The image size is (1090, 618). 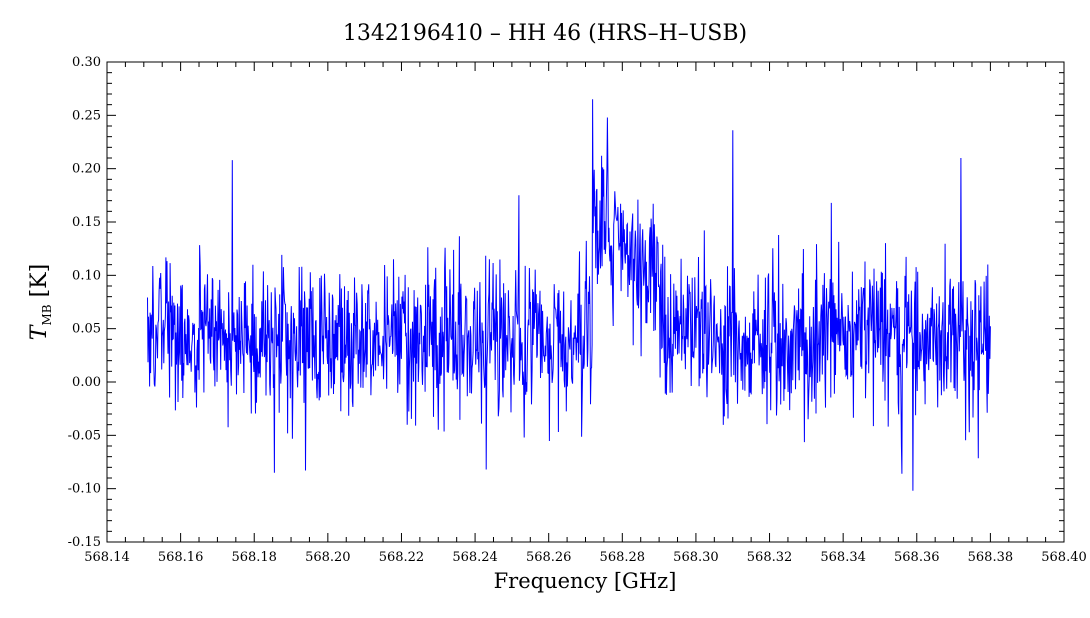 I want to click on y-tick-label: 0.00, so click(x=86, y=382).